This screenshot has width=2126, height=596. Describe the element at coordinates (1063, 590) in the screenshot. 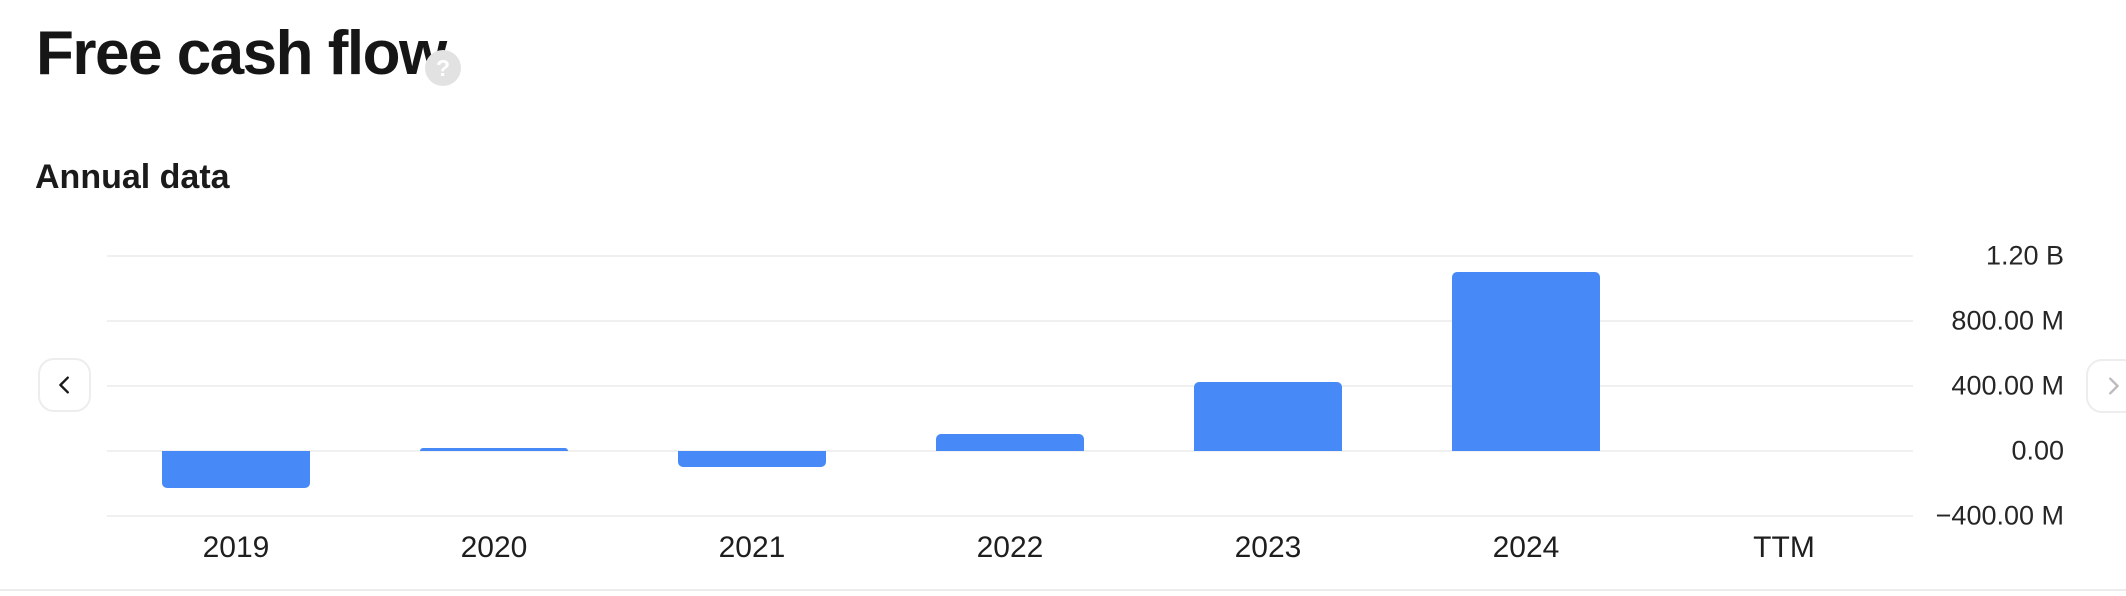

I see `bottom-divider` at that location.